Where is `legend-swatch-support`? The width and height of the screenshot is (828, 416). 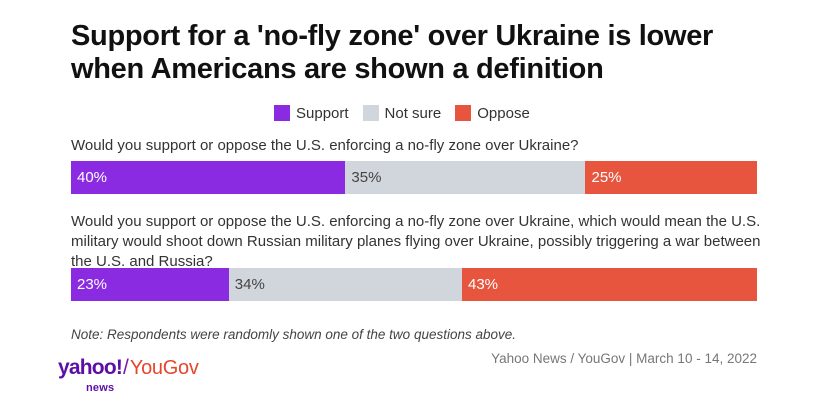 legend-swatch-support is located at coordinates (282, 113).